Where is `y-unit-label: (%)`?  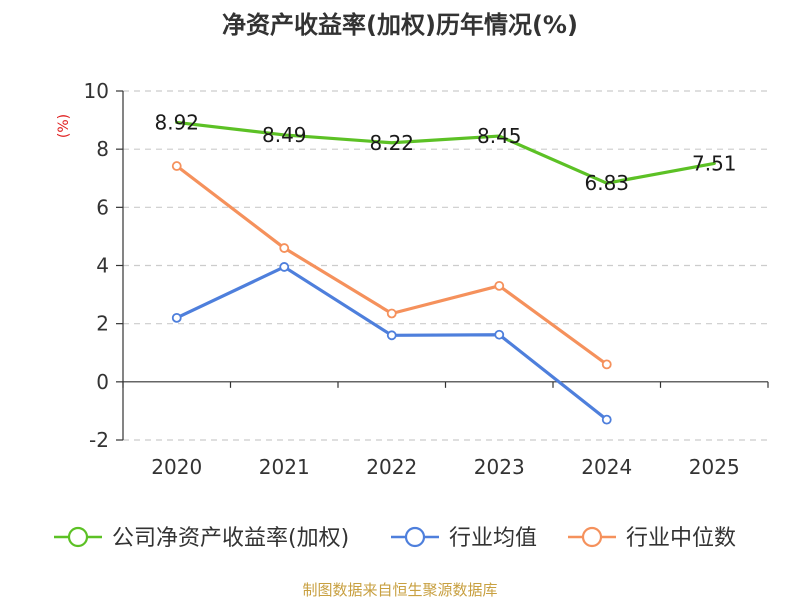
y-unit-label: (%) is located at coordinates (64, 126).